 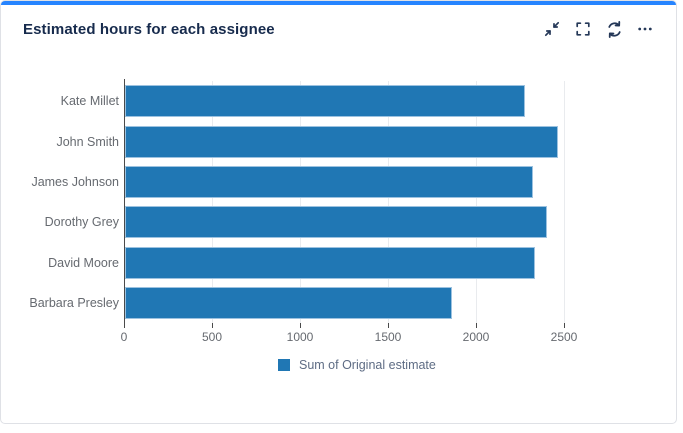 I want to click on bar-john-smith, so click(x=341, y=141).